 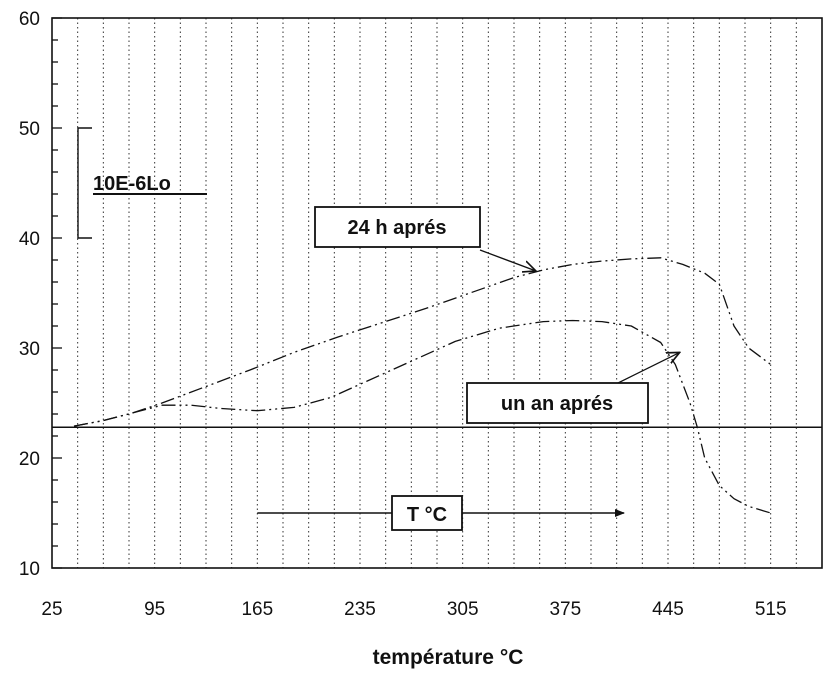 What do you see at coordinates (40, 294) in the screenshot?
I see `y-axis-ticks: 10 20 30 40 50 60` at bounding box center [40, 294].